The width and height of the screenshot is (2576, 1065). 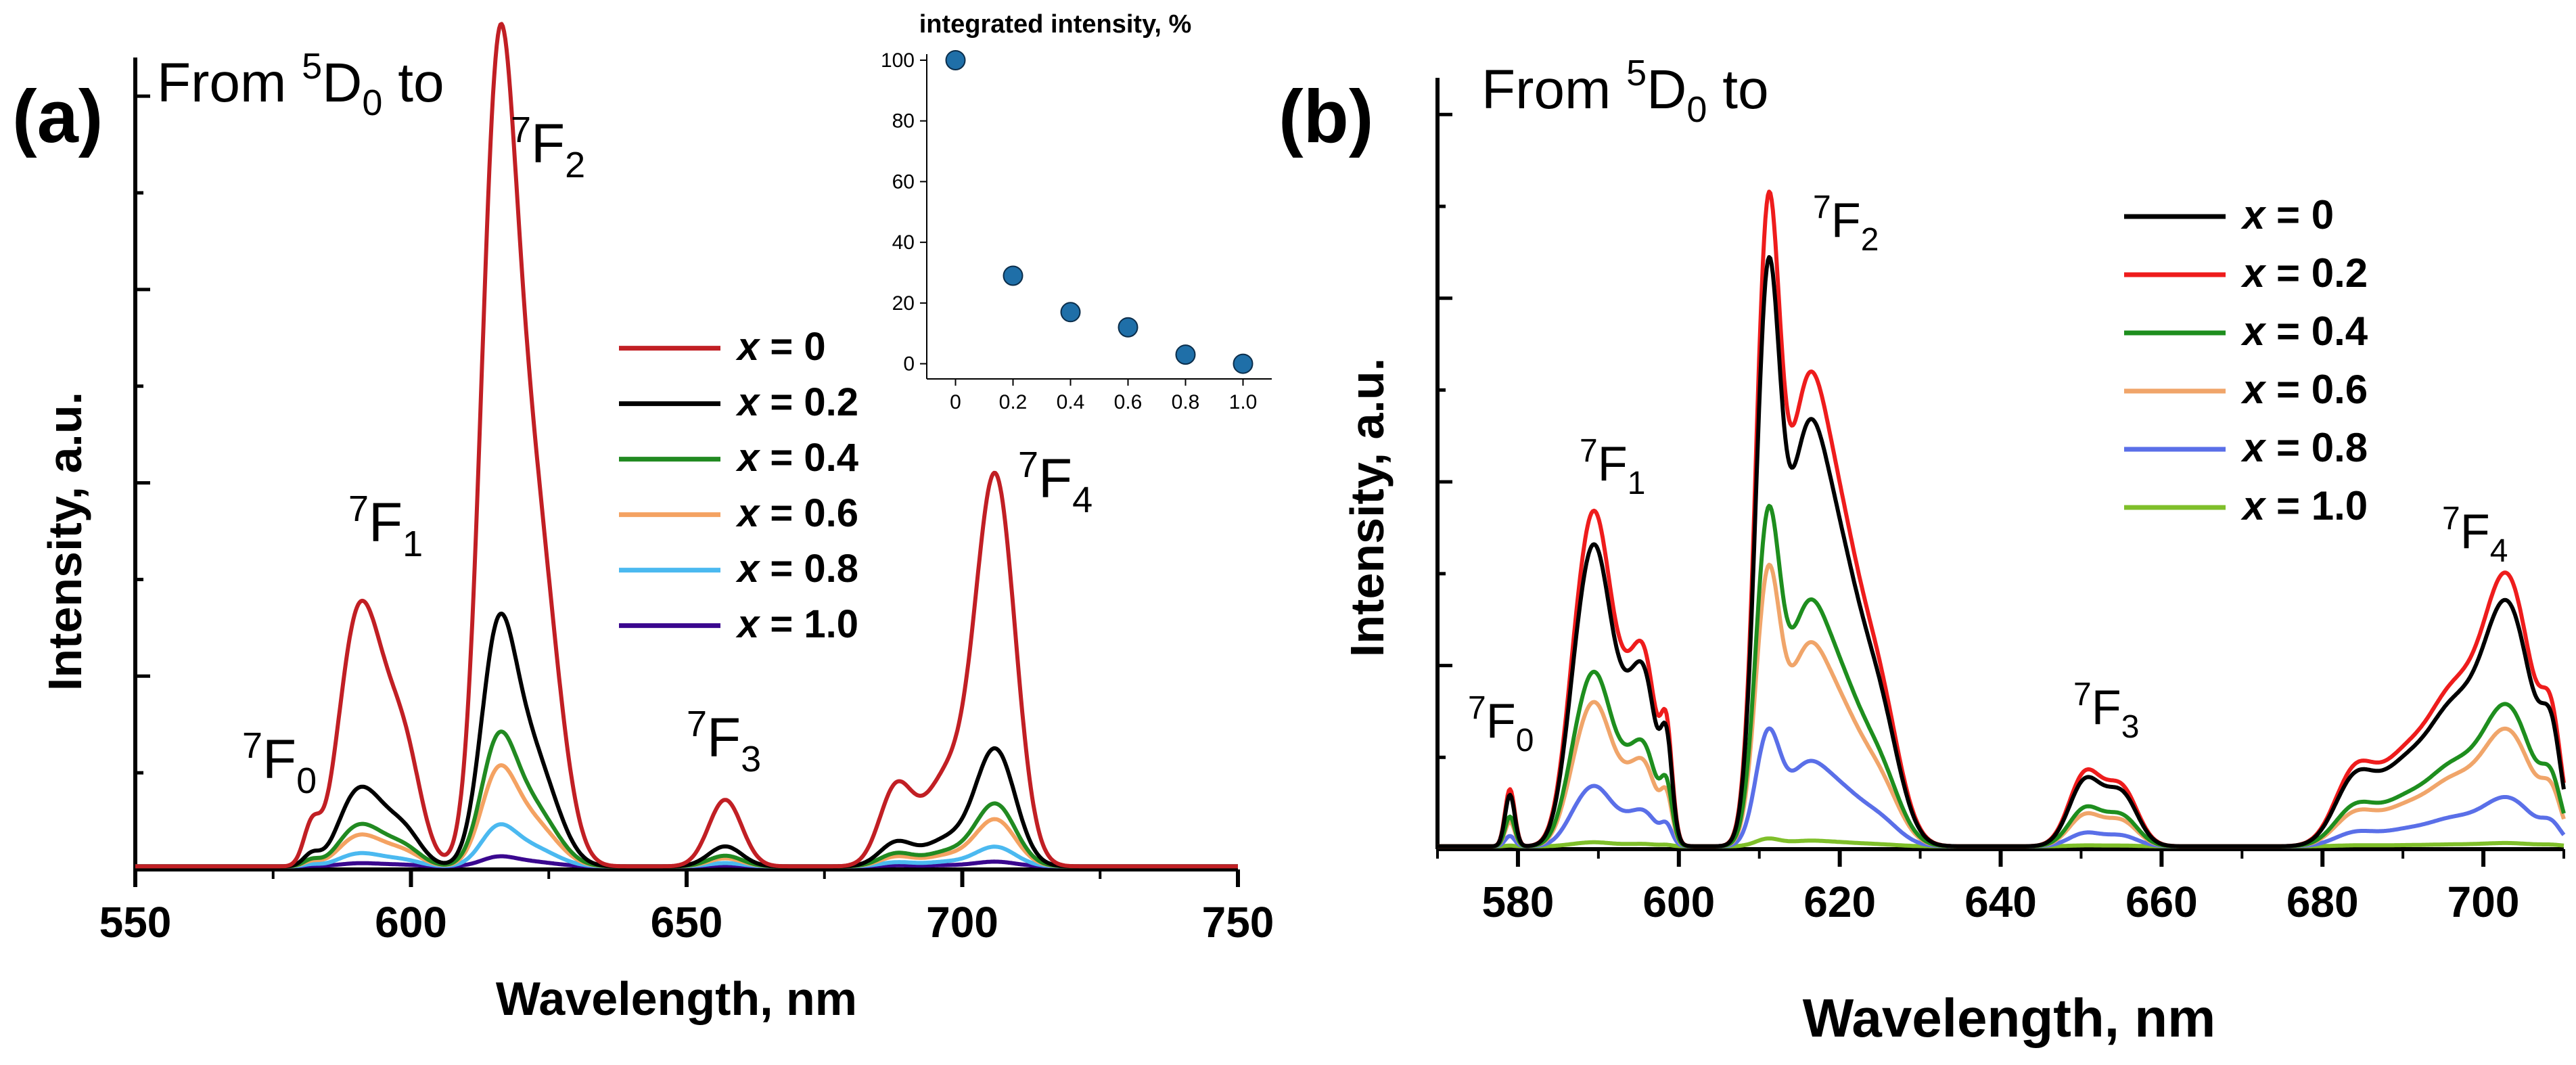 I want to click on panel-b-x-tick-label: 600, so click(x=1678, y=902).